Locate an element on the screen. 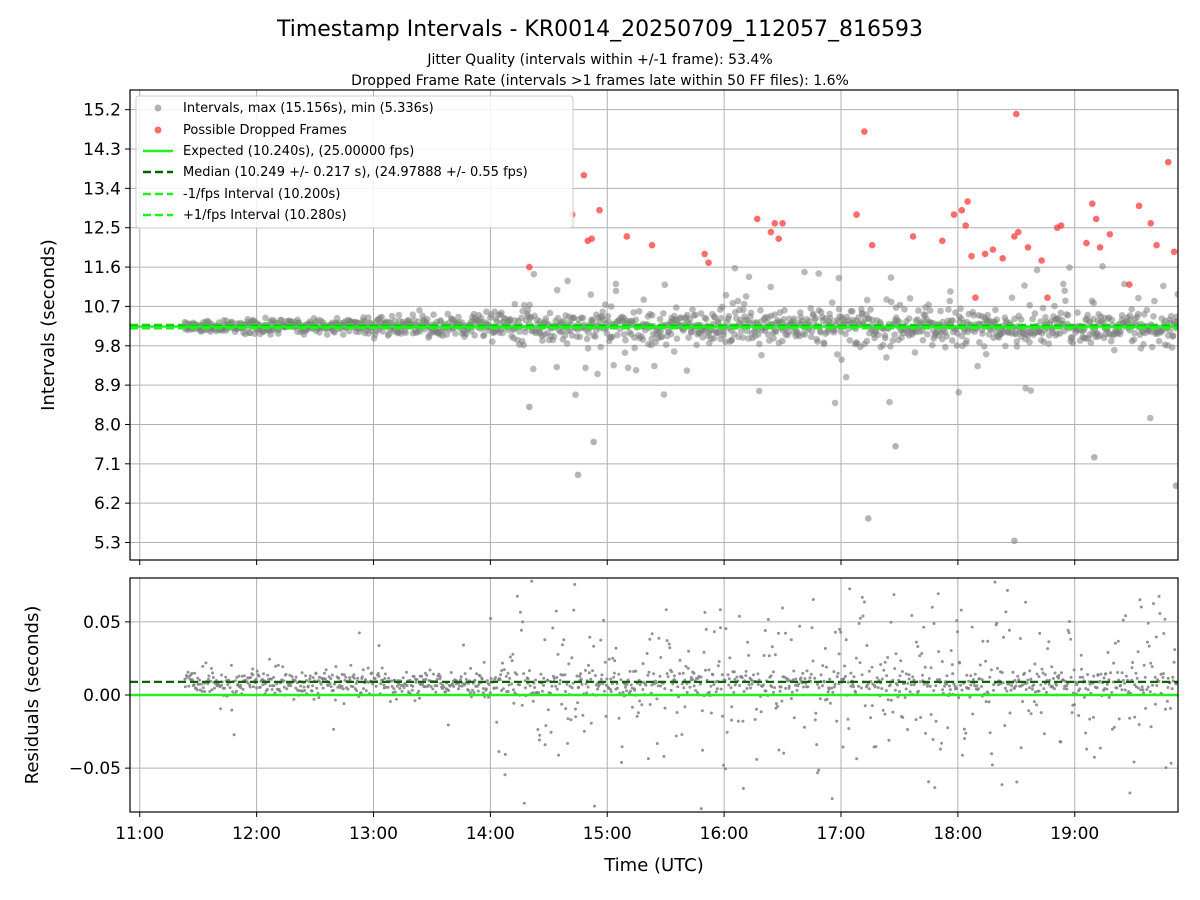 The width and height of the screenshot is (1200, 900). intervals-y-tick-label: 6.2 is located at coordinates (107, 504).